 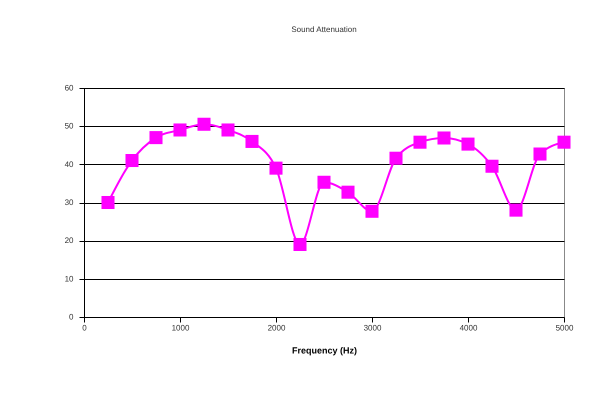 What do you see at coordinates (69, 88) in the screenshot?
I see `y-tick-label: 60` at bounding box center [69, 88].